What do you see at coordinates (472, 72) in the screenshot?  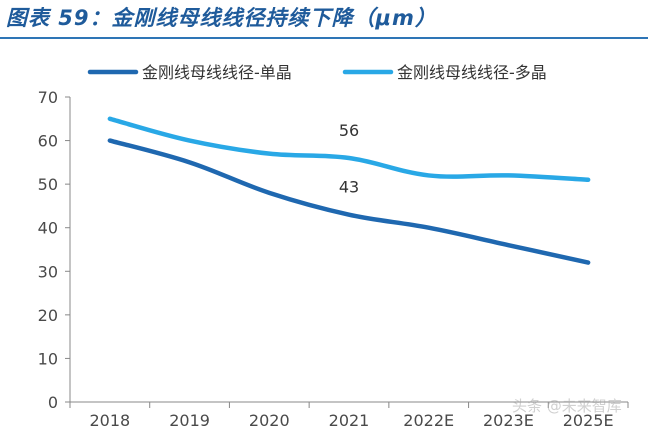 I see `legend-label: 金刚线母线线径-多晶` at bounding box center [472, 72].